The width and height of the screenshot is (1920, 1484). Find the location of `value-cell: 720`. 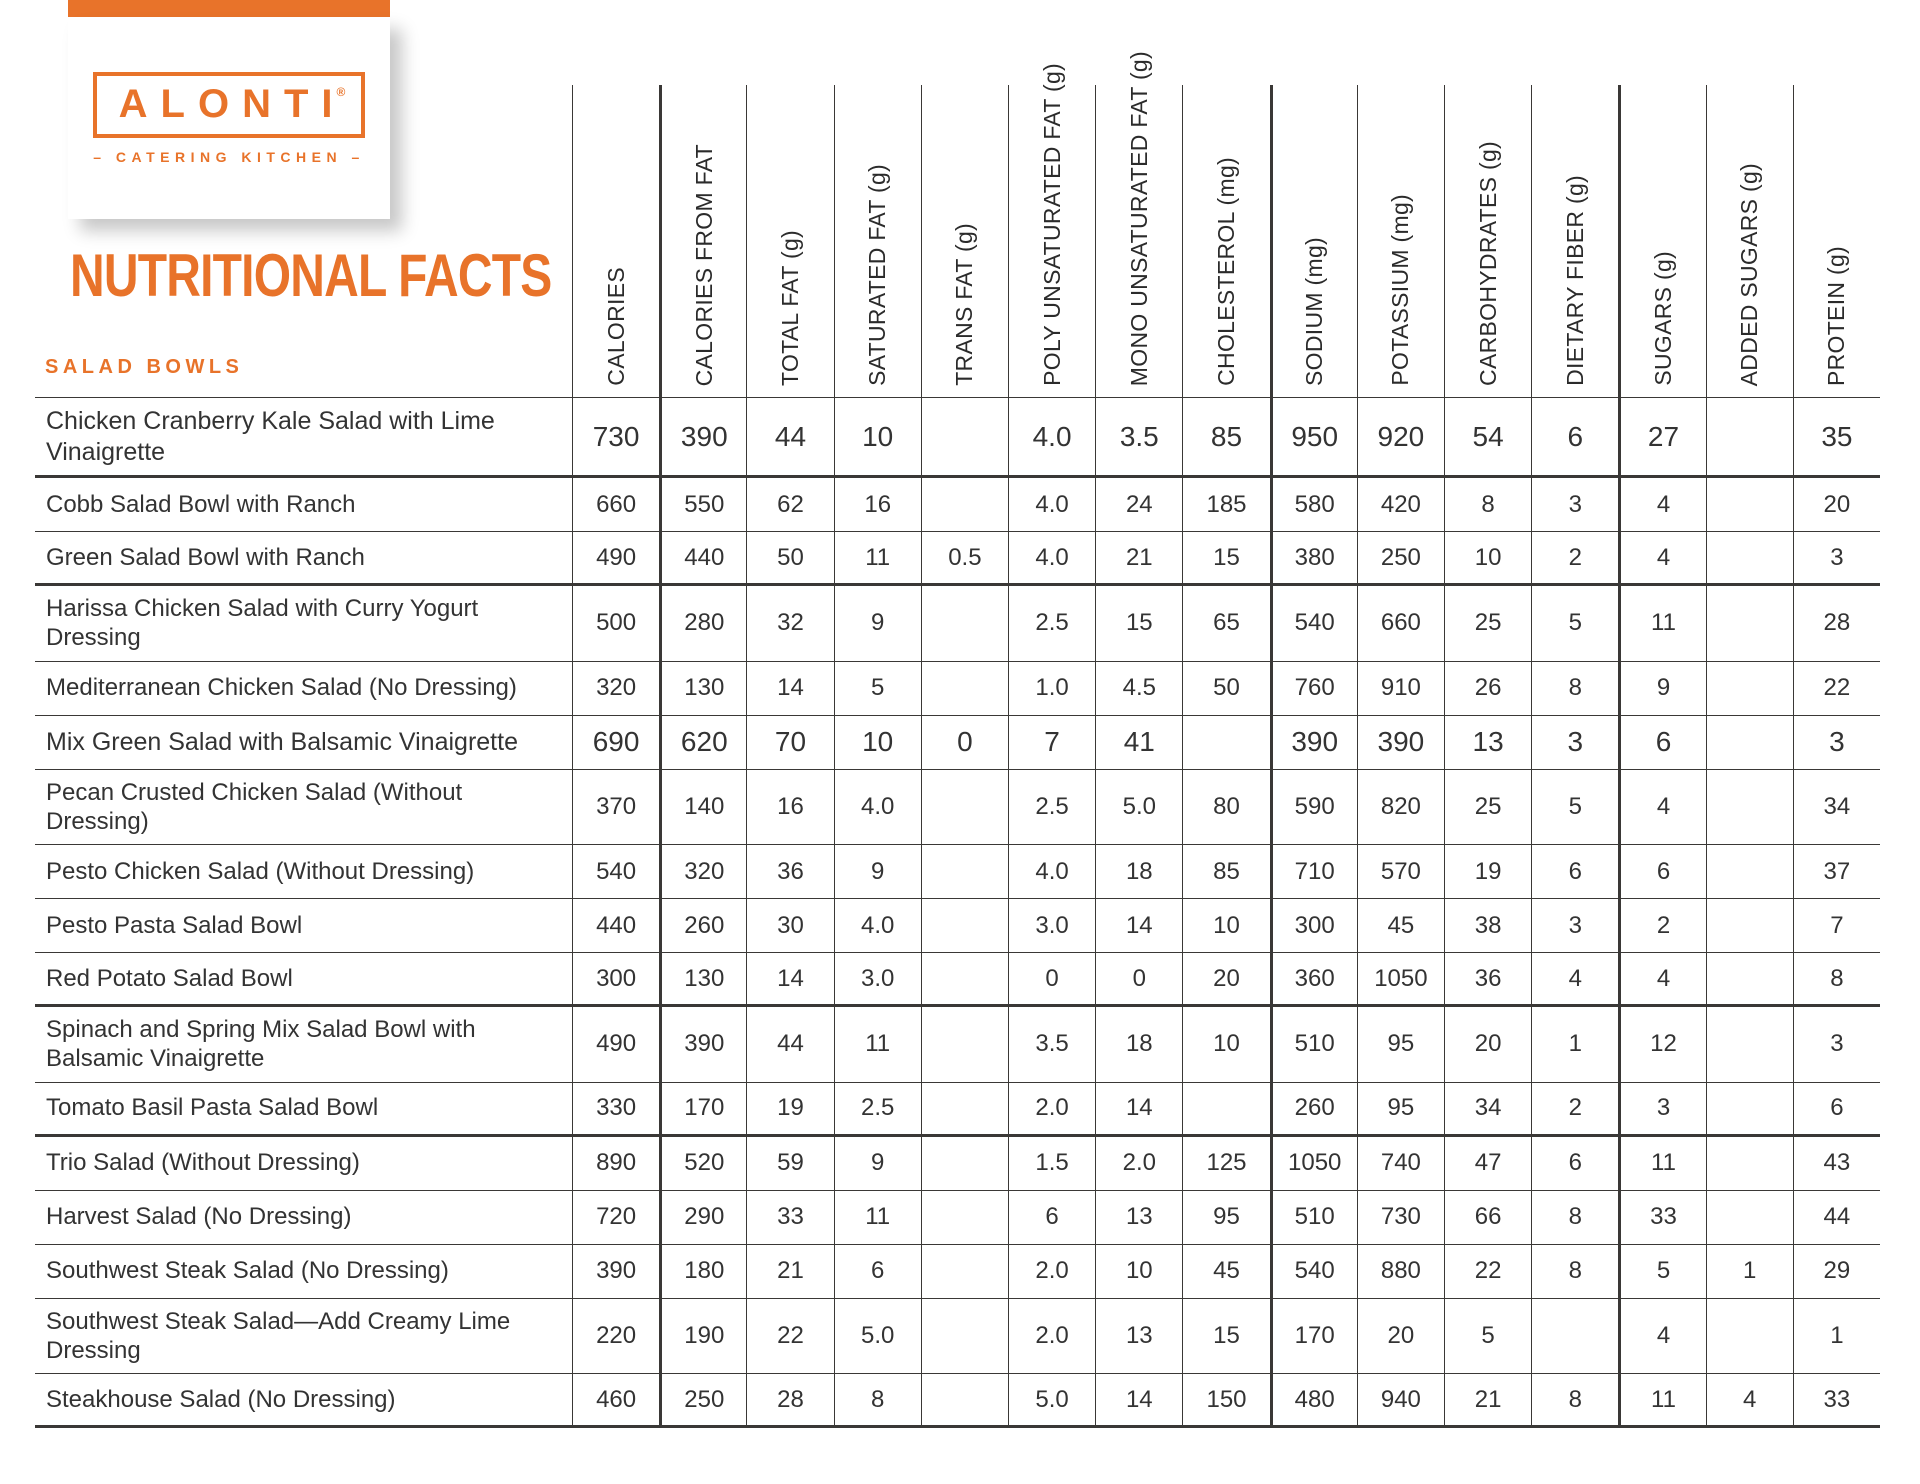

value-cell: 720 is located at coordinates (616, 1217).